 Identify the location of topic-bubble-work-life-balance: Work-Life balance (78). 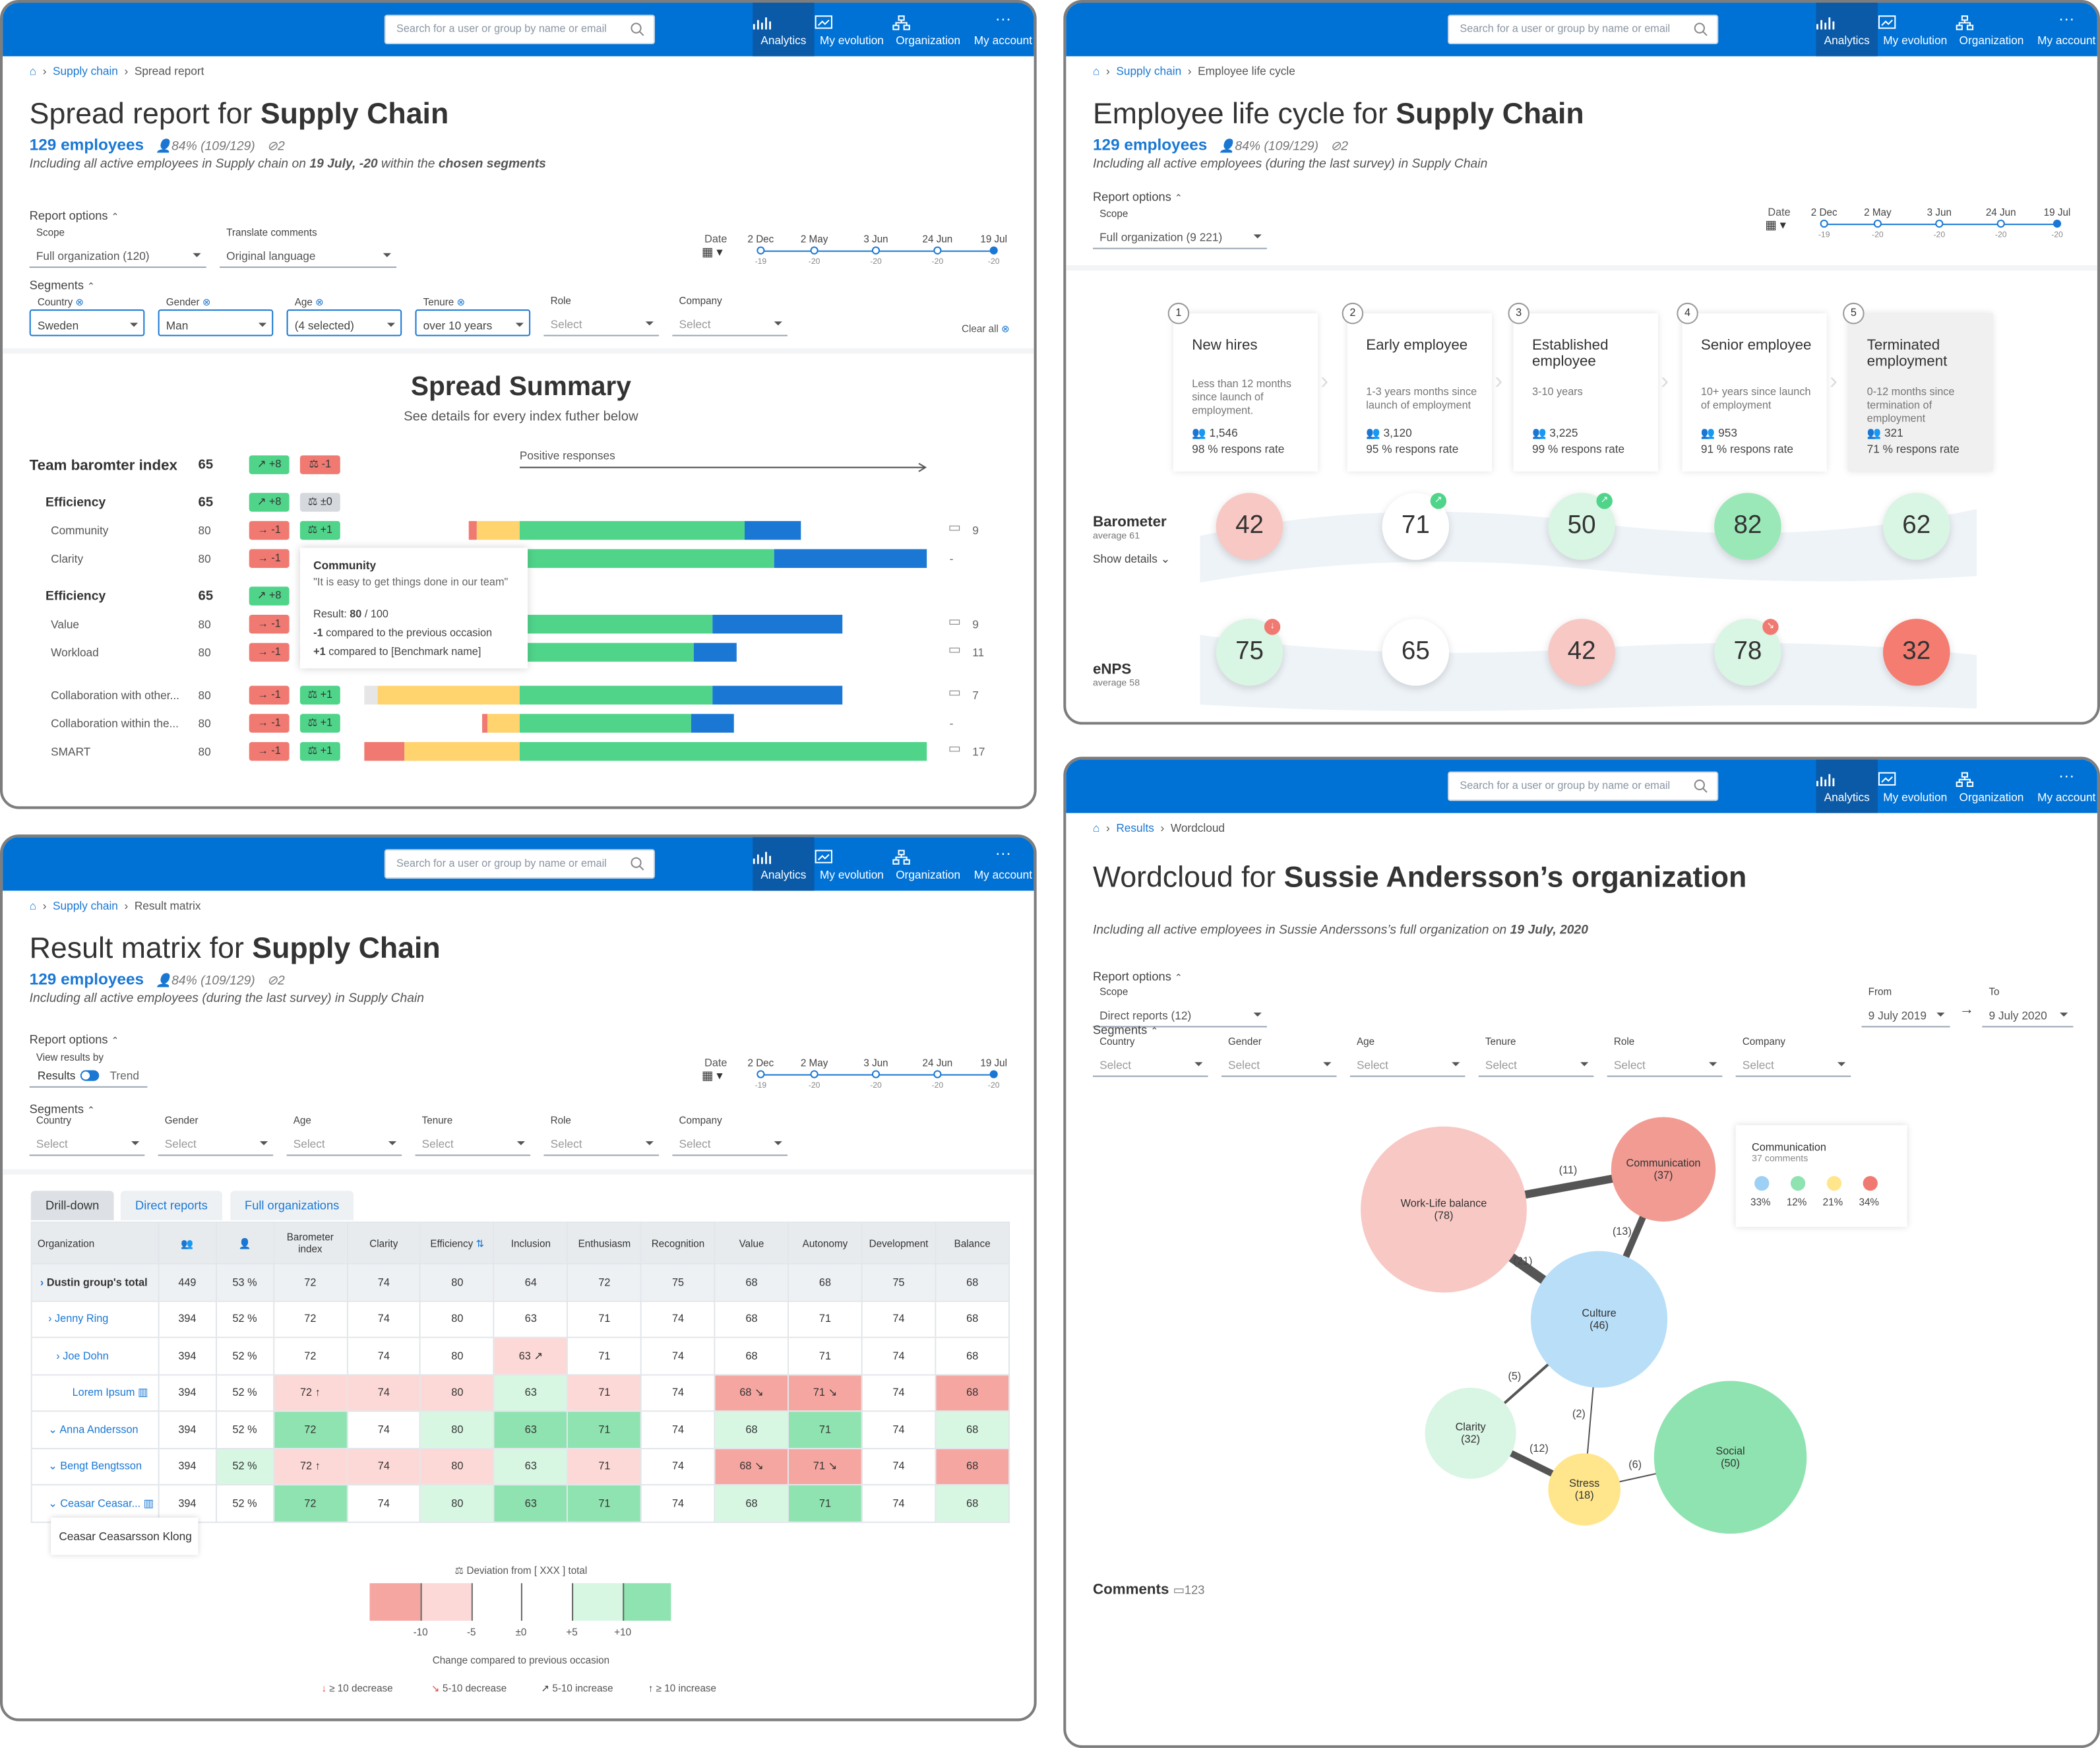
(1444, 1209).